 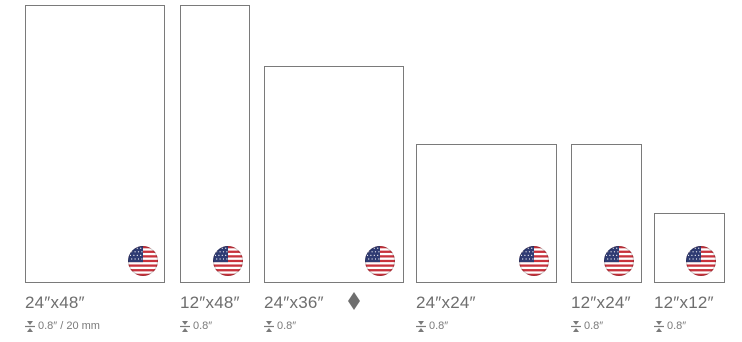 I want to click on thickness-24x36: 0.8″, so click(x=280, y=326).